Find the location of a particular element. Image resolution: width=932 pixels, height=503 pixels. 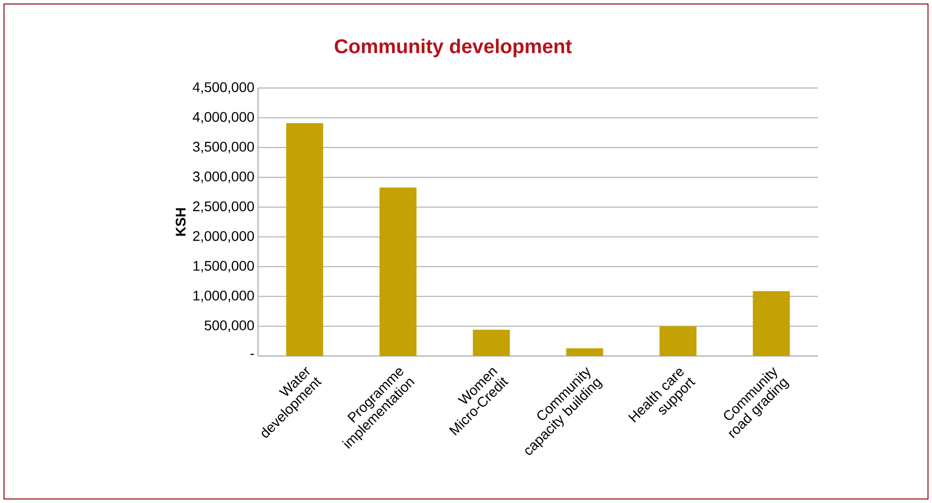

y-tick-label: 3,500,000 is located at coordinates (223, 148).